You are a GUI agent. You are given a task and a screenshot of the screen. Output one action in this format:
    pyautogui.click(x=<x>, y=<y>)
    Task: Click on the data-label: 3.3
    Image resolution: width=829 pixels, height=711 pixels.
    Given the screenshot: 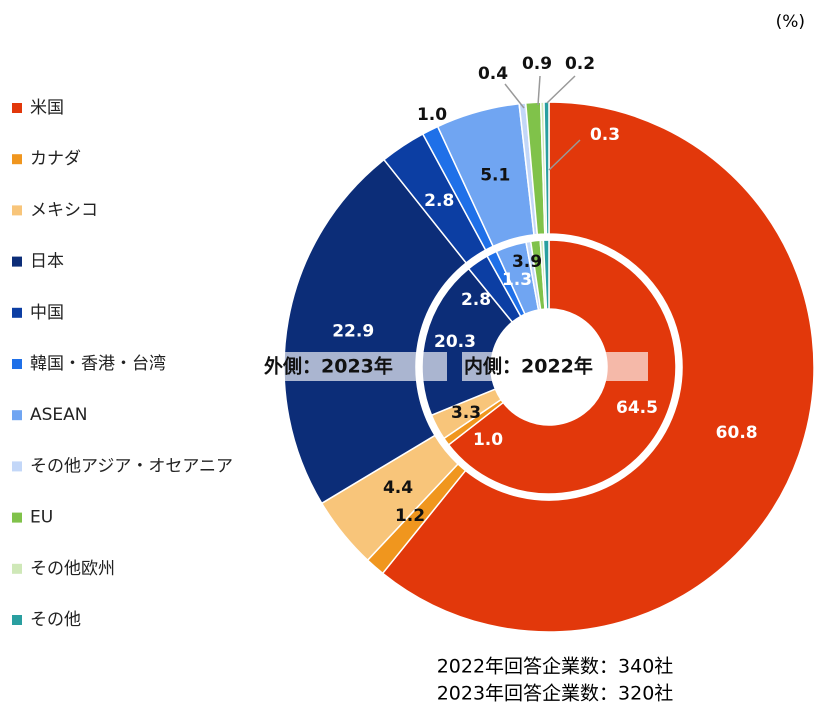 What is the action you would take?
    pyautogui.click(x=466, y=413)
    